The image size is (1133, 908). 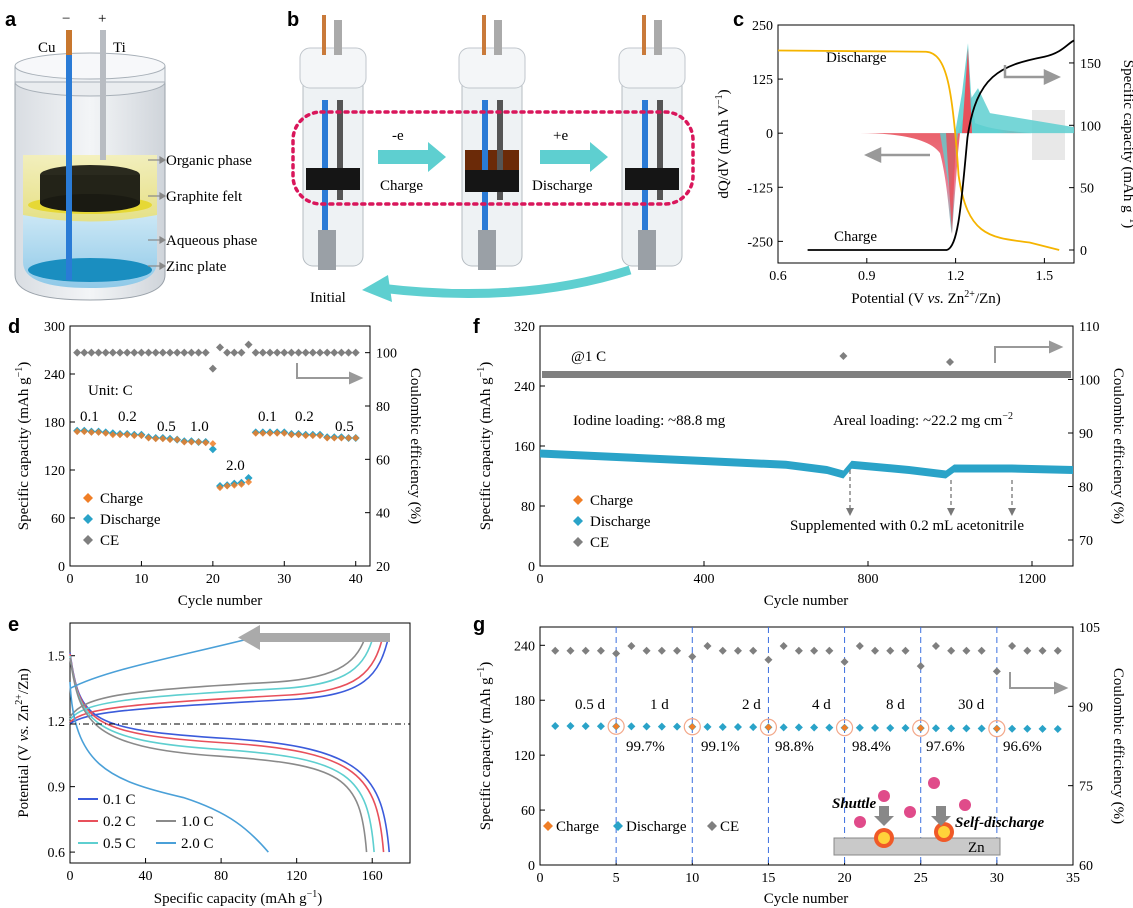 What do you see at coordinates (760, 242) in the screenshot?
I see `c-ytick: -250` at bounding box center [760, 242].